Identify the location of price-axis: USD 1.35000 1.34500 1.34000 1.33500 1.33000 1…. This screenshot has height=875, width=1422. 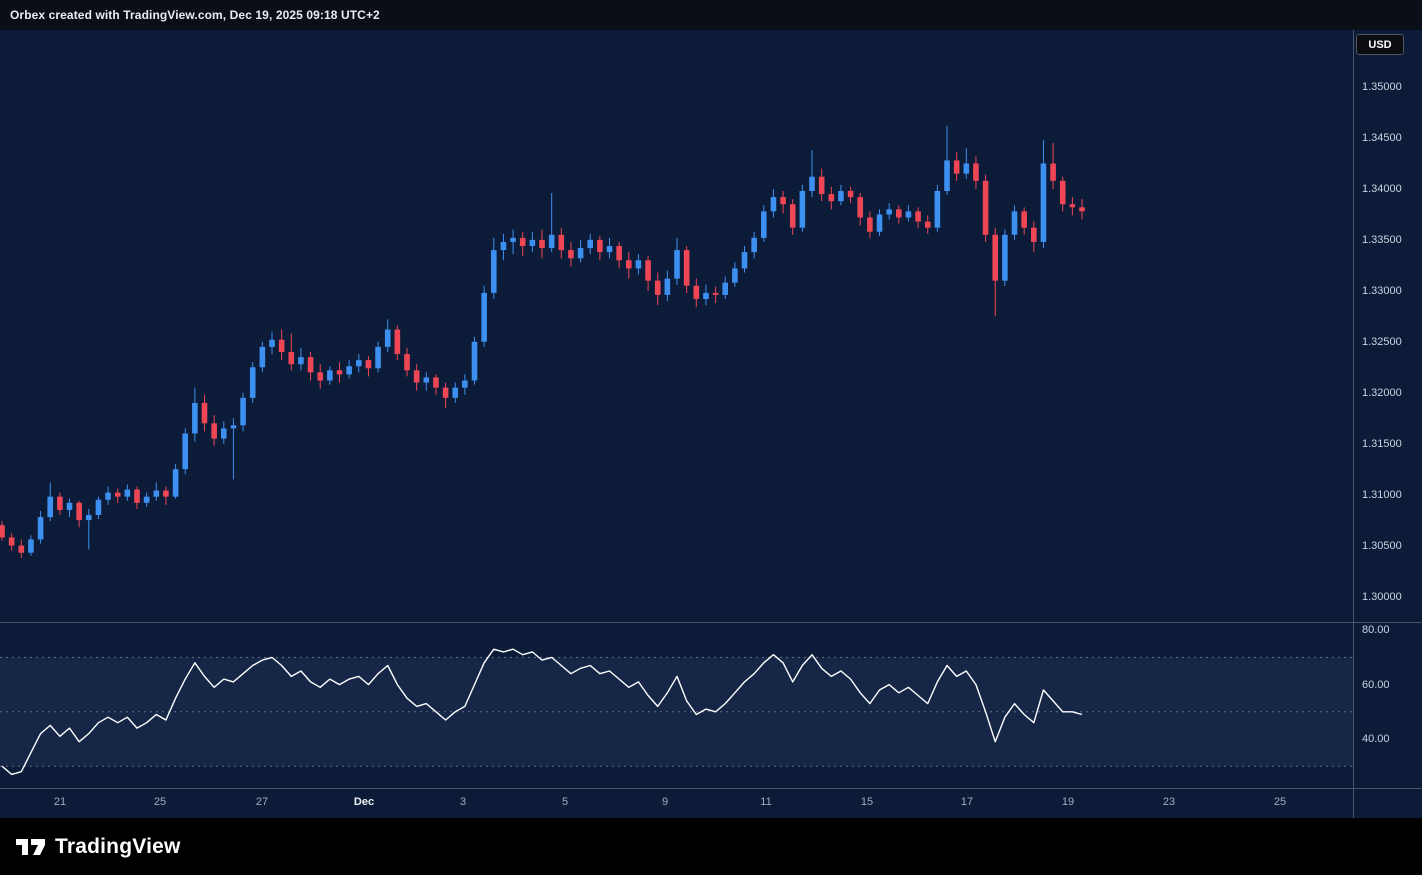
(1388, 424).